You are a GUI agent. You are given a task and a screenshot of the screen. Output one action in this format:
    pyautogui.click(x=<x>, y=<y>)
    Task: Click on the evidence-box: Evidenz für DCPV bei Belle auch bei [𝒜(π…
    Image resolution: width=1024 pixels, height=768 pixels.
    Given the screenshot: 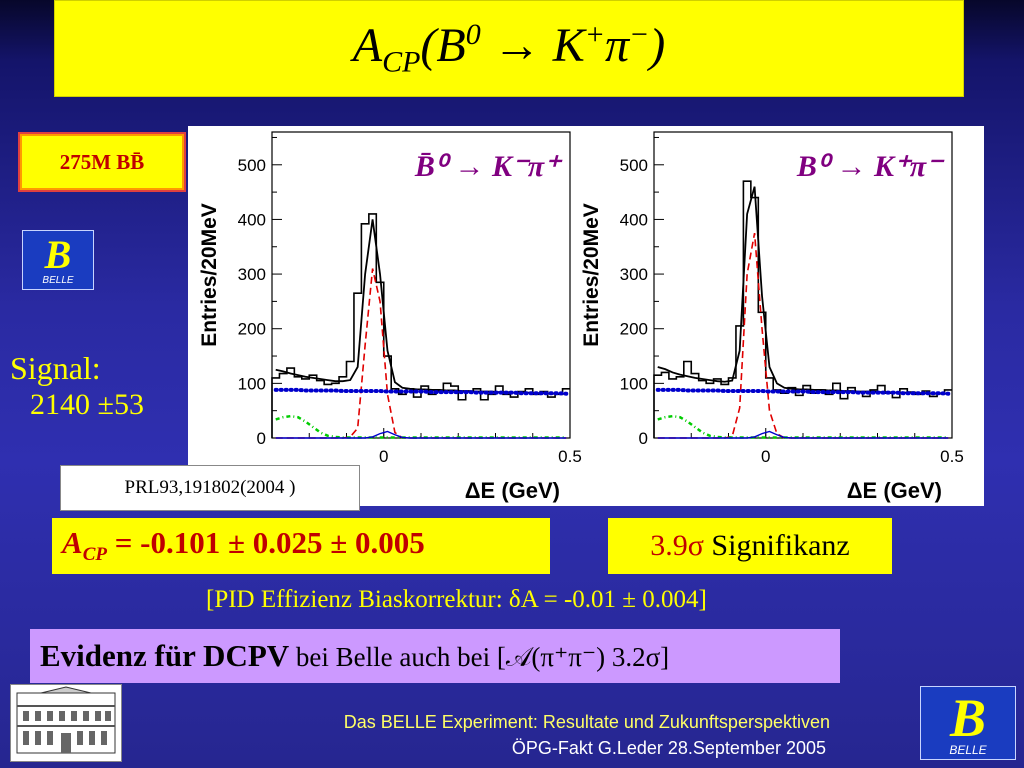 What is the action you would take?
    pyautogui.click(x=435, y=656)
    